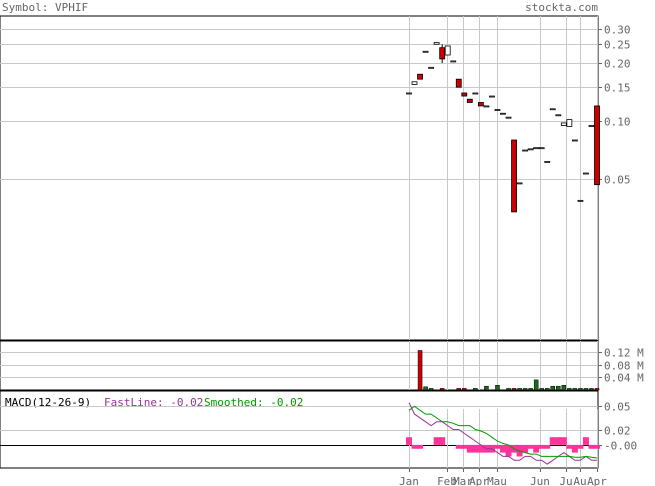 Image resolution: width=655 pixels, height=486 pixels. Describe the element at coordinates (617, 122) in the screenshot. I see `price-tick-label: 0.10` at that location.